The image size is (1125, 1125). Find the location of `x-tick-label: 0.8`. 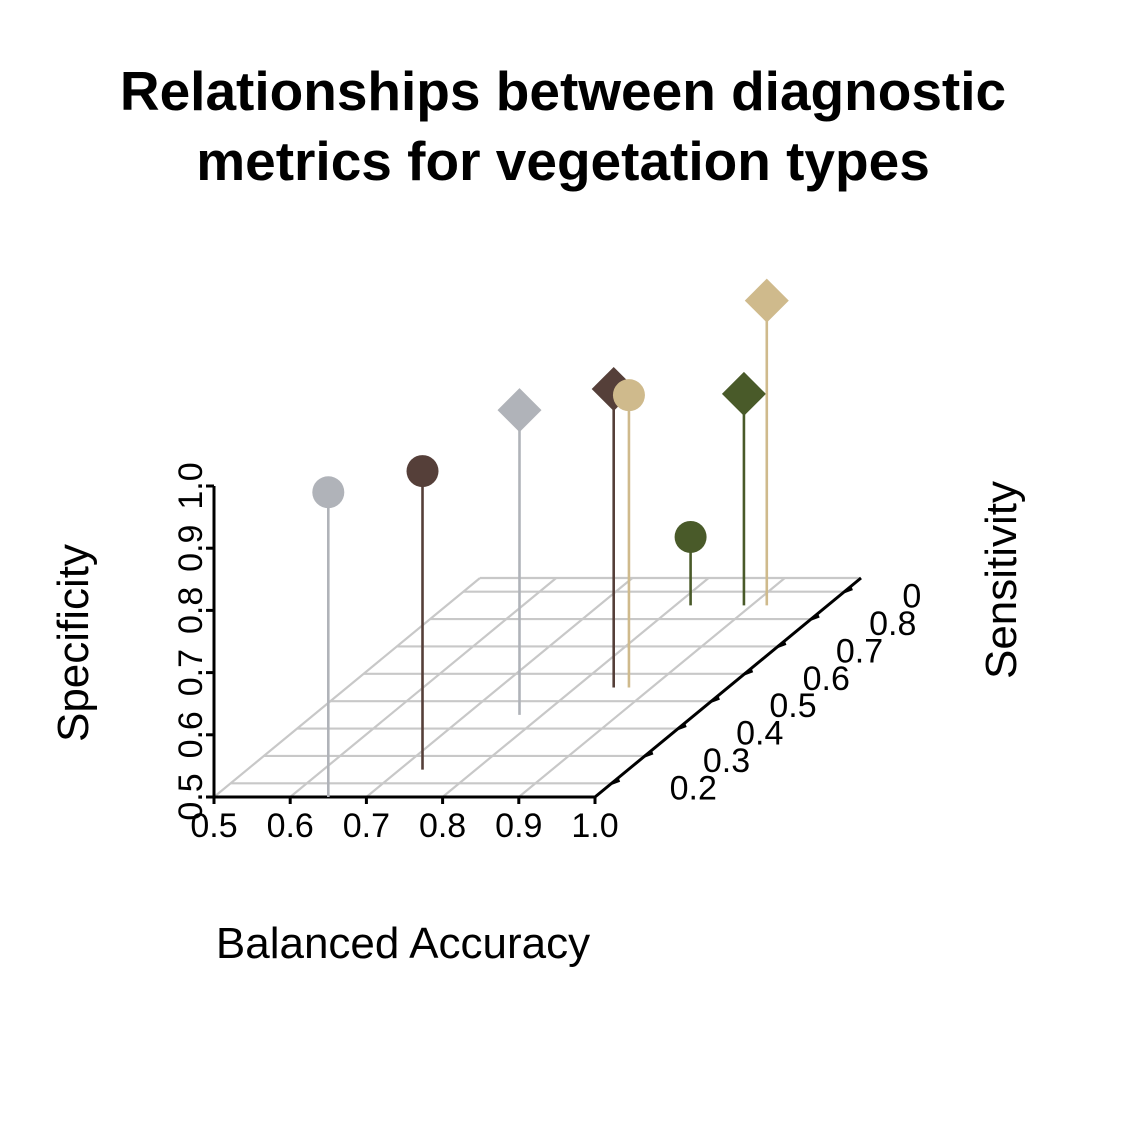

x-tick-label: 0.8 is located at coordinates (442, 826).